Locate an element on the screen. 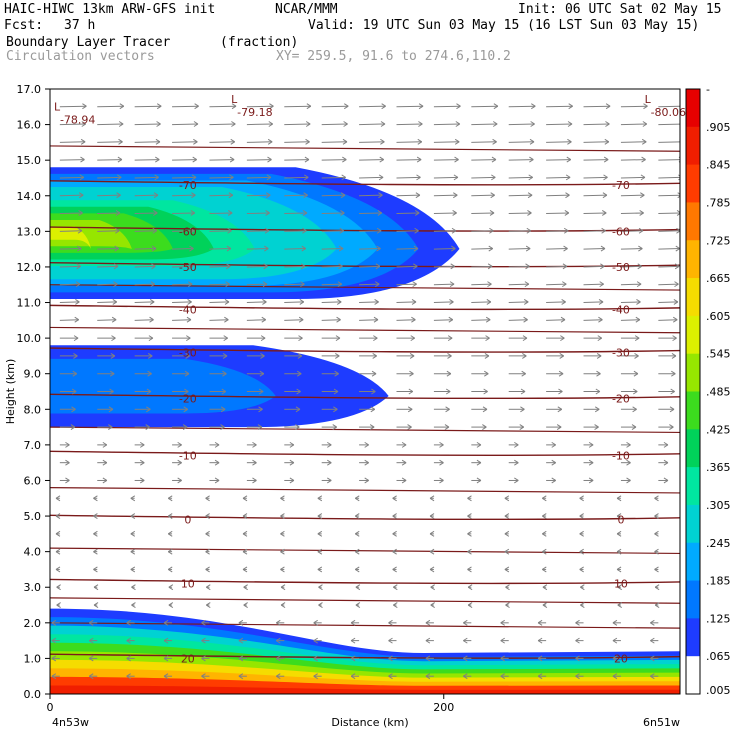 The image size is (740, 740). y-tick-label: 17.0 is located at coordinates (29, 89).